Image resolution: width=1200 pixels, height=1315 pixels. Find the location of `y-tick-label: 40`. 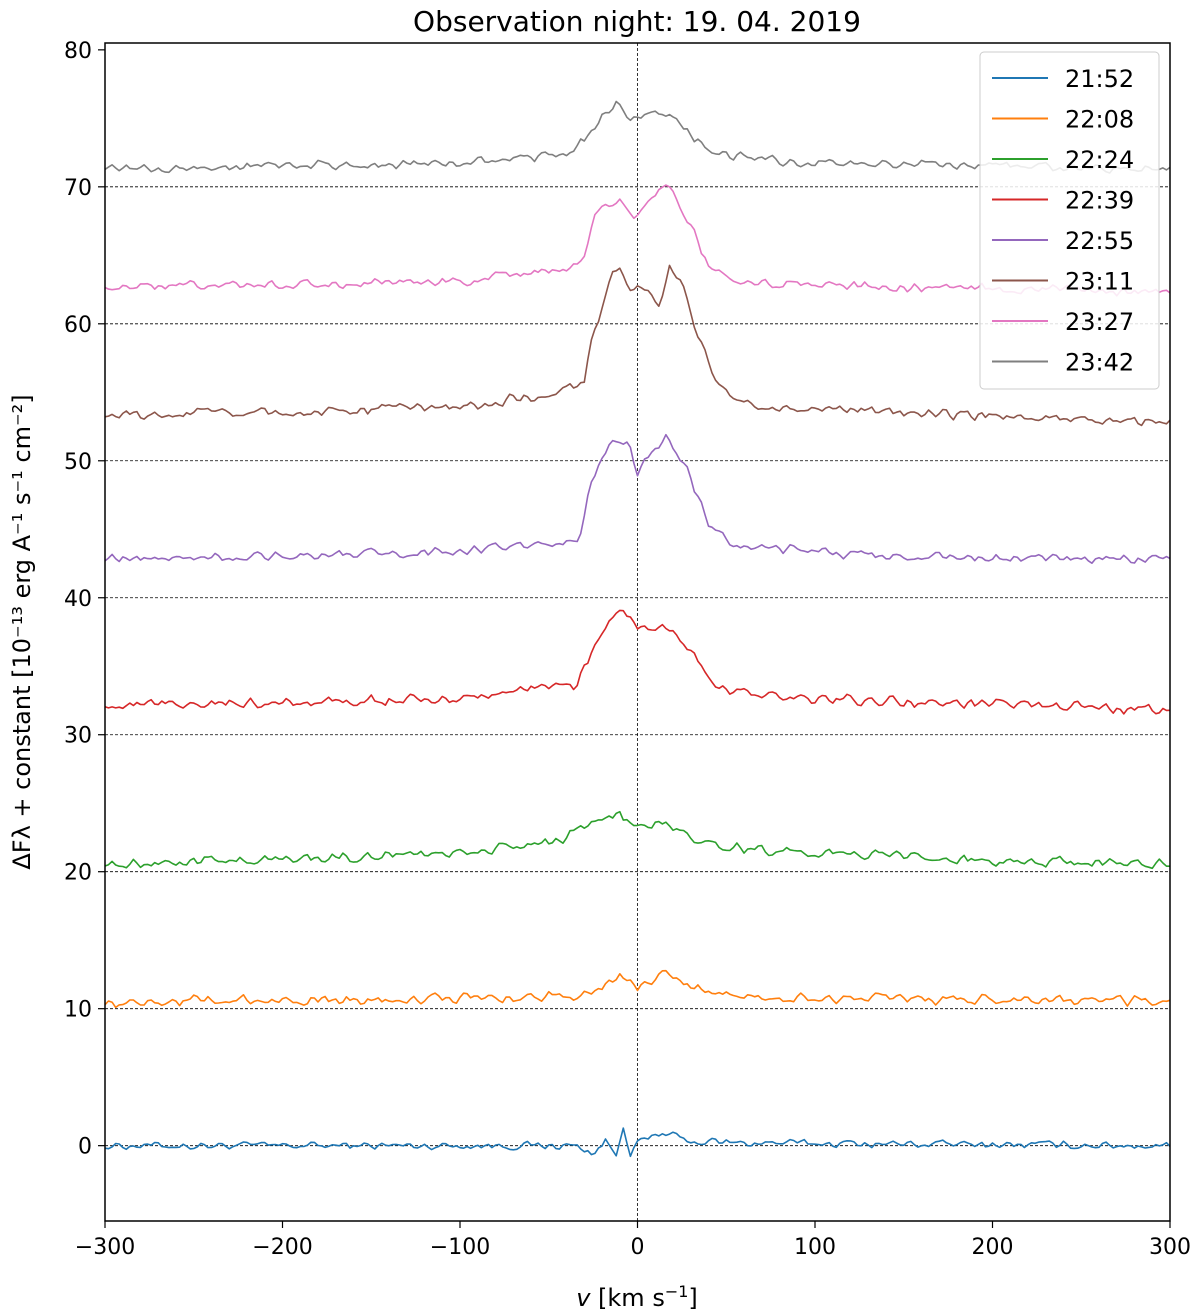

y-tick-label: 40 is located at coordinates (78, 599).